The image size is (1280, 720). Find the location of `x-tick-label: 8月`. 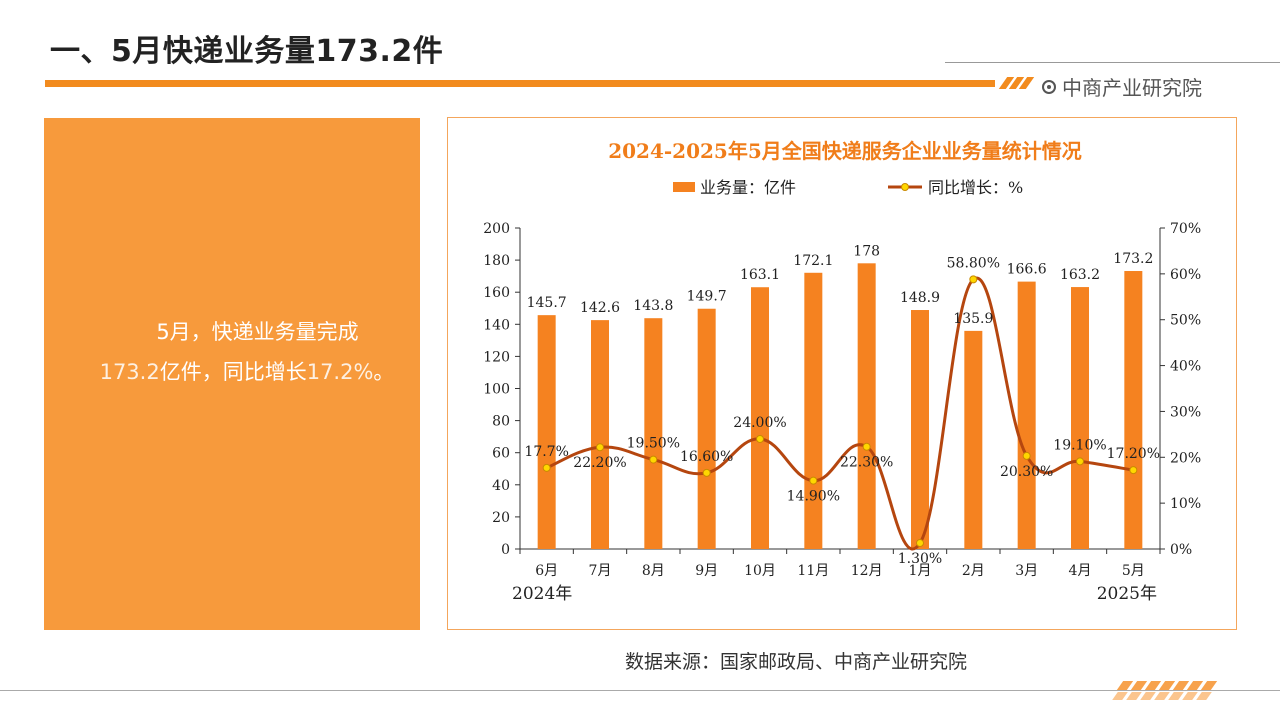

x-tick-label: 8月 is located at coordinates (653, 571).